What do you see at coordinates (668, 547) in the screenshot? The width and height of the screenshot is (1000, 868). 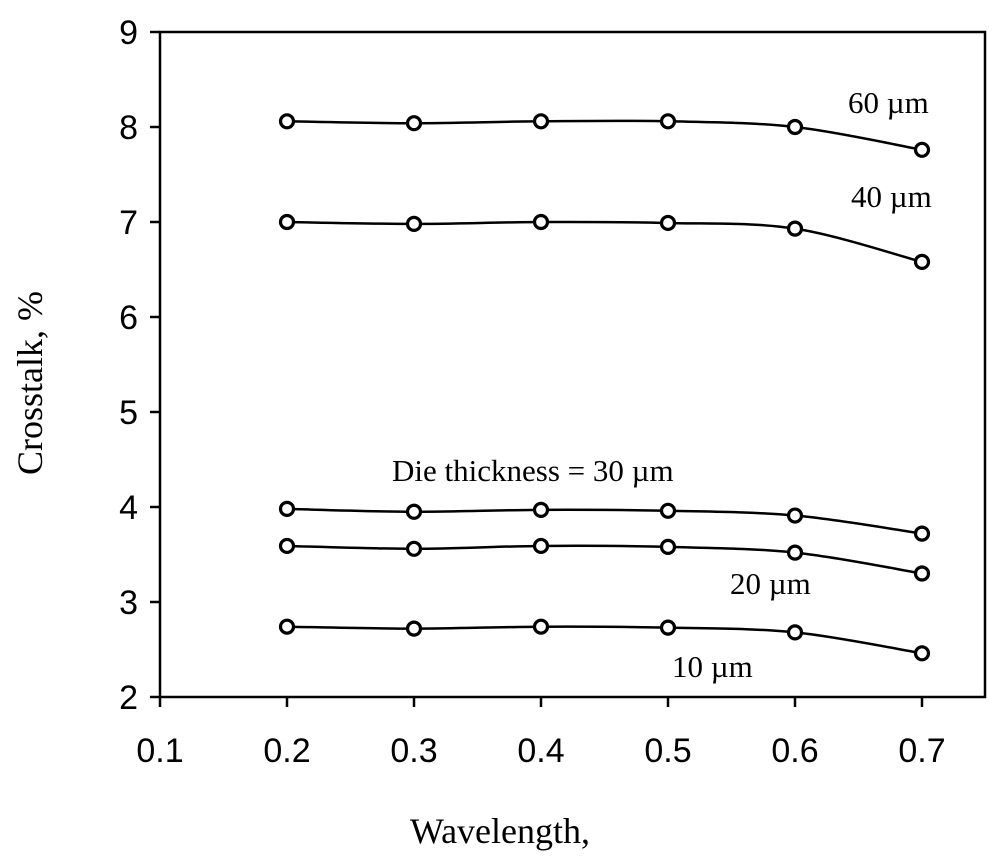 I see `data-point-s3-p3` at bounding box center [668, 547].